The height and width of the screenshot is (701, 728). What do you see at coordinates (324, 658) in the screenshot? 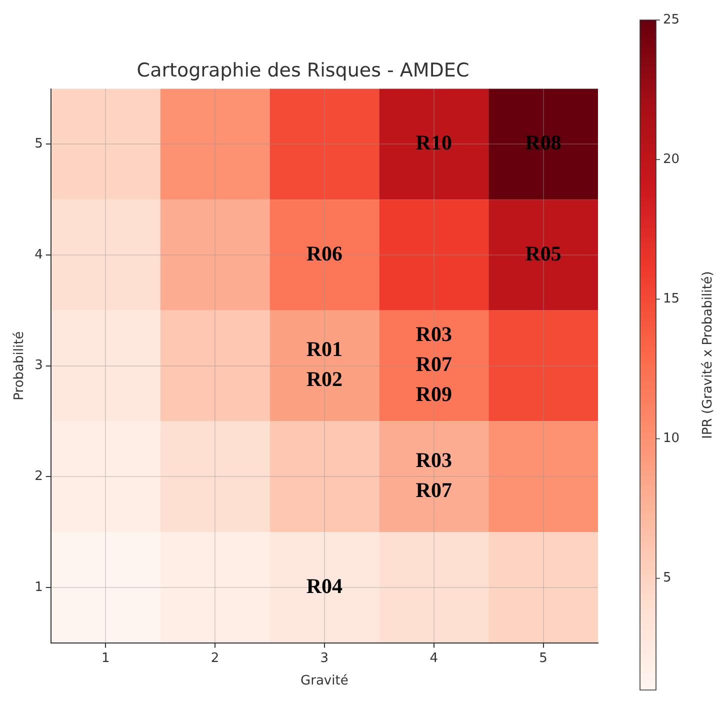
I see `x-tick-label: 3` at bounding box center [324, 658].